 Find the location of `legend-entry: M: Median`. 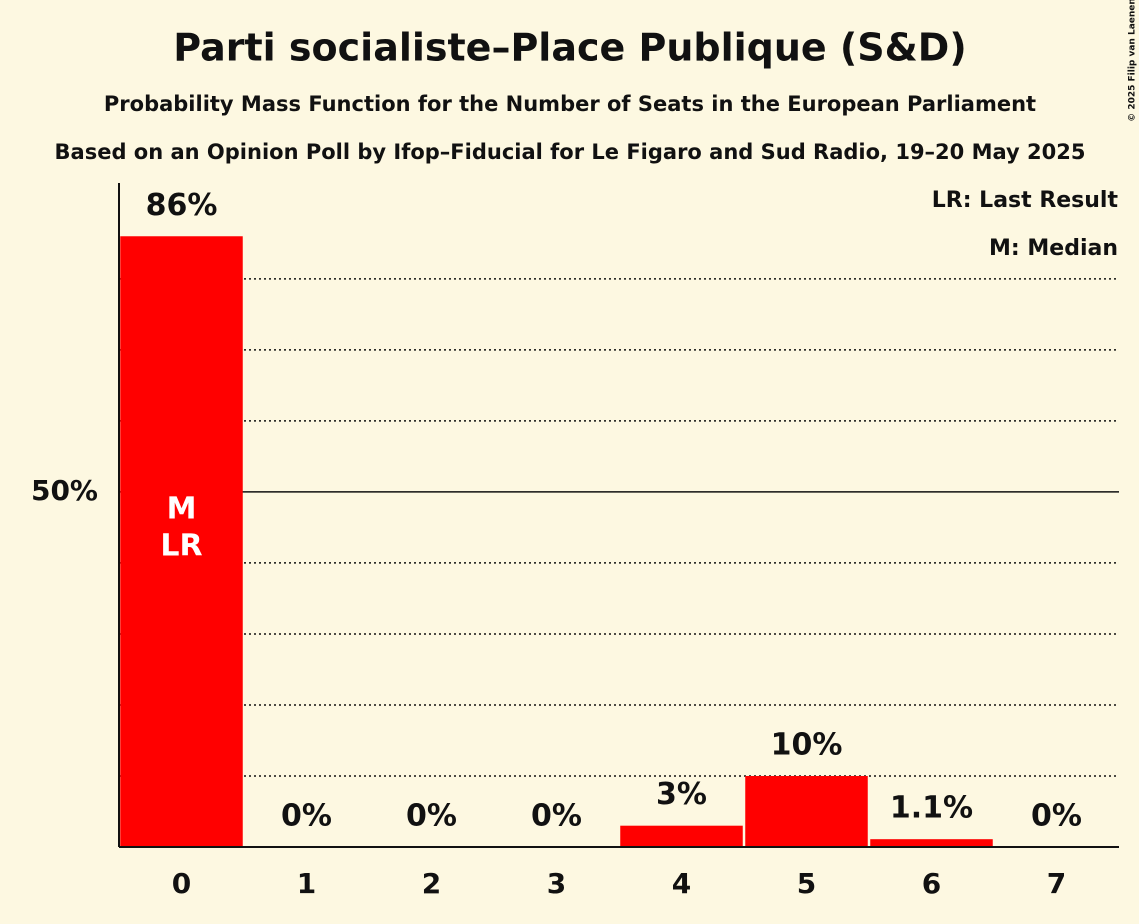

legend-entry: M: Median is located at coordinates (1053, 248).